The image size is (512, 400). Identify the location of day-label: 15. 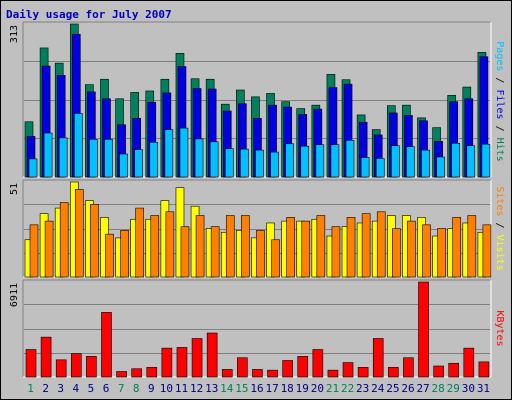
(241, 388).